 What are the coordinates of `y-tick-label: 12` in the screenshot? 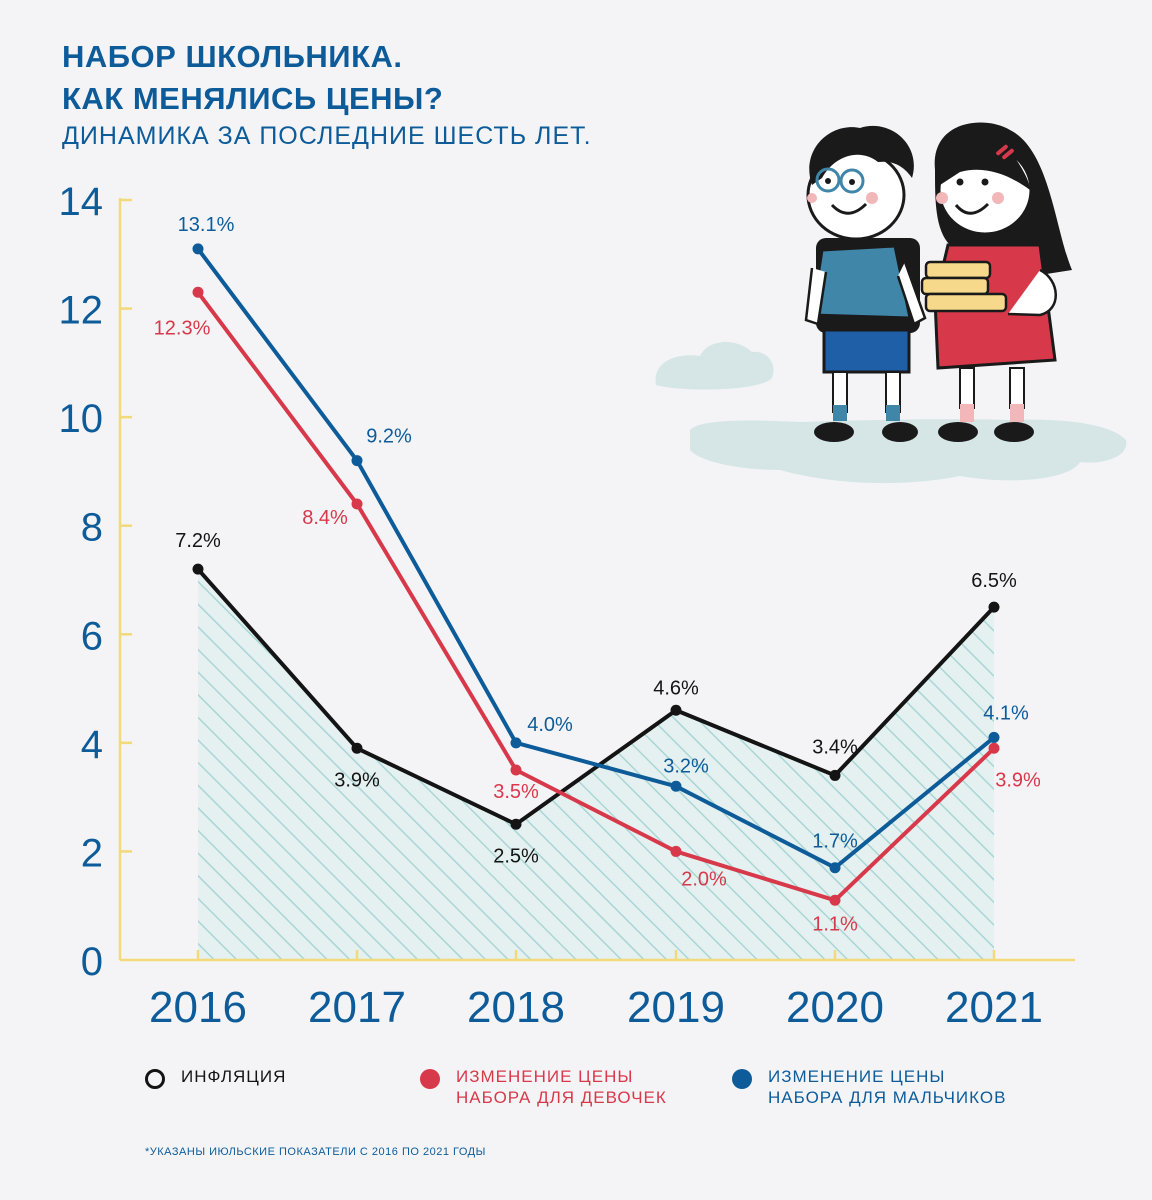 It's located at (81, 311).